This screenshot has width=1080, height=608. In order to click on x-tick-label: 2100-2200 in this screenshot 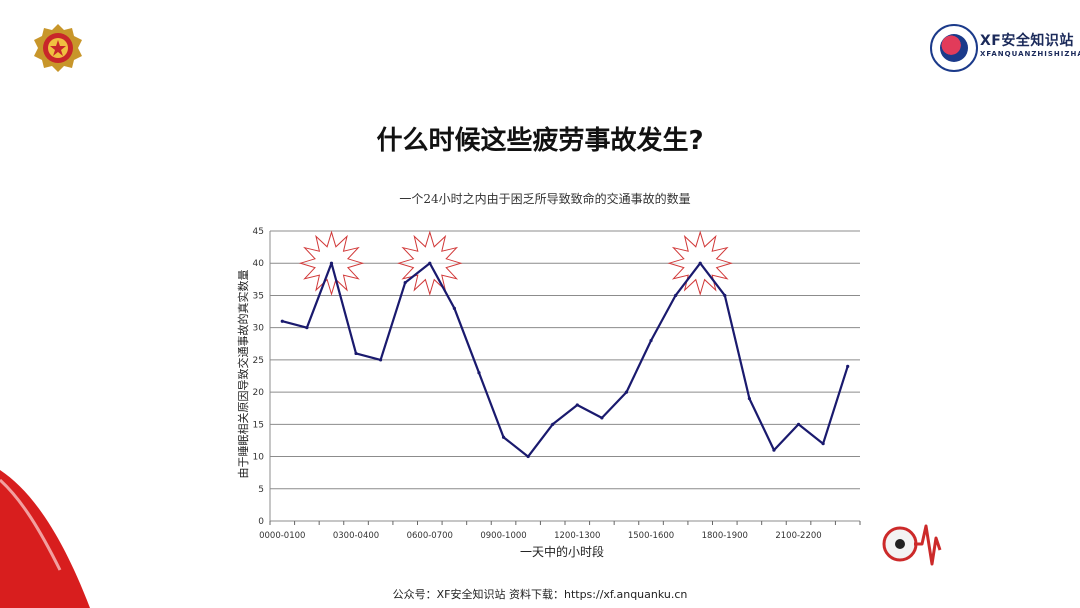, I will do `click(798, 536)`.